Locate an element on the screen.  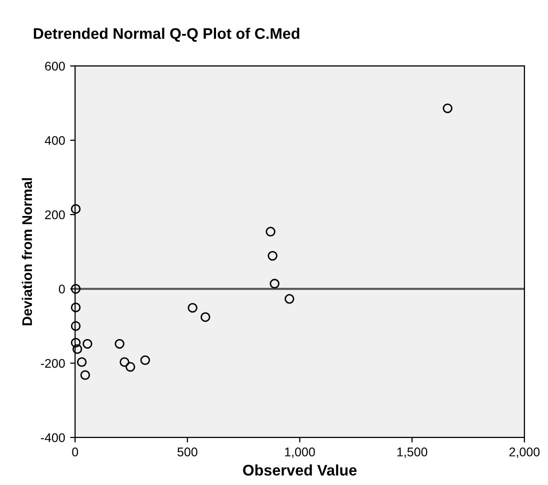
y-tick-label: -200 is located at coordinates (52, 363).